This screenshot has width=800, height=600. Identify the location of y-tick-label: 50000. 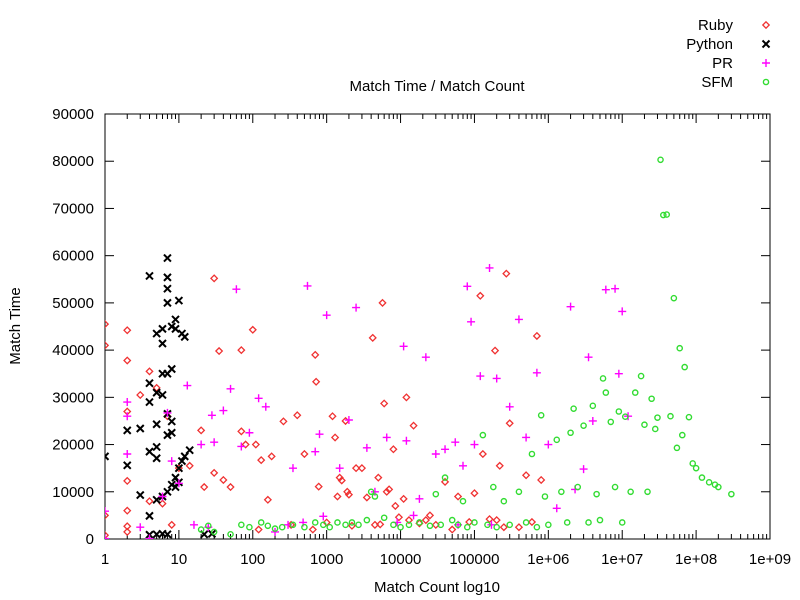
(73, 303).